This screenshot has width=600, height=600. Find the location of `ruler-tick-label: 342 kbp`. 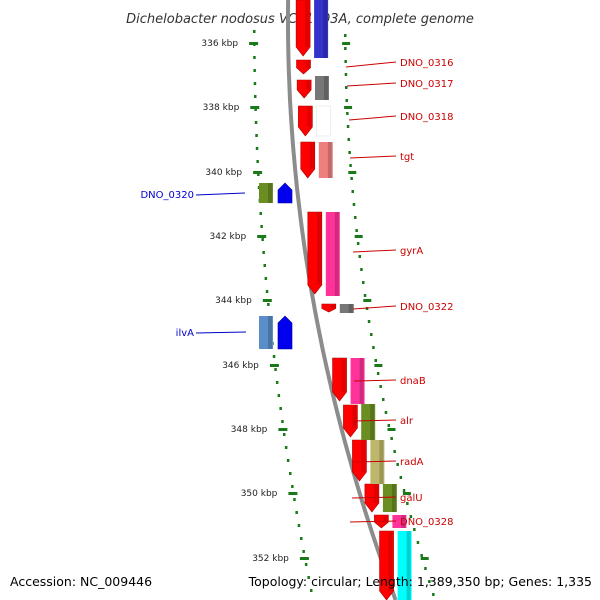

ruler-tick-label: 342 kbp is located at coordinates (228, 237).